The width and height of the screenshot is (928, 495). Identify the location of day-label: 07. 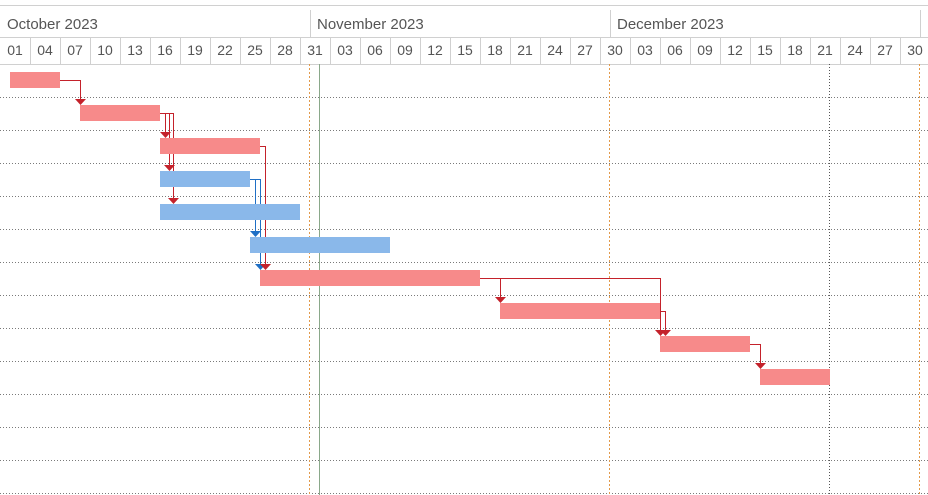
(75, 50).